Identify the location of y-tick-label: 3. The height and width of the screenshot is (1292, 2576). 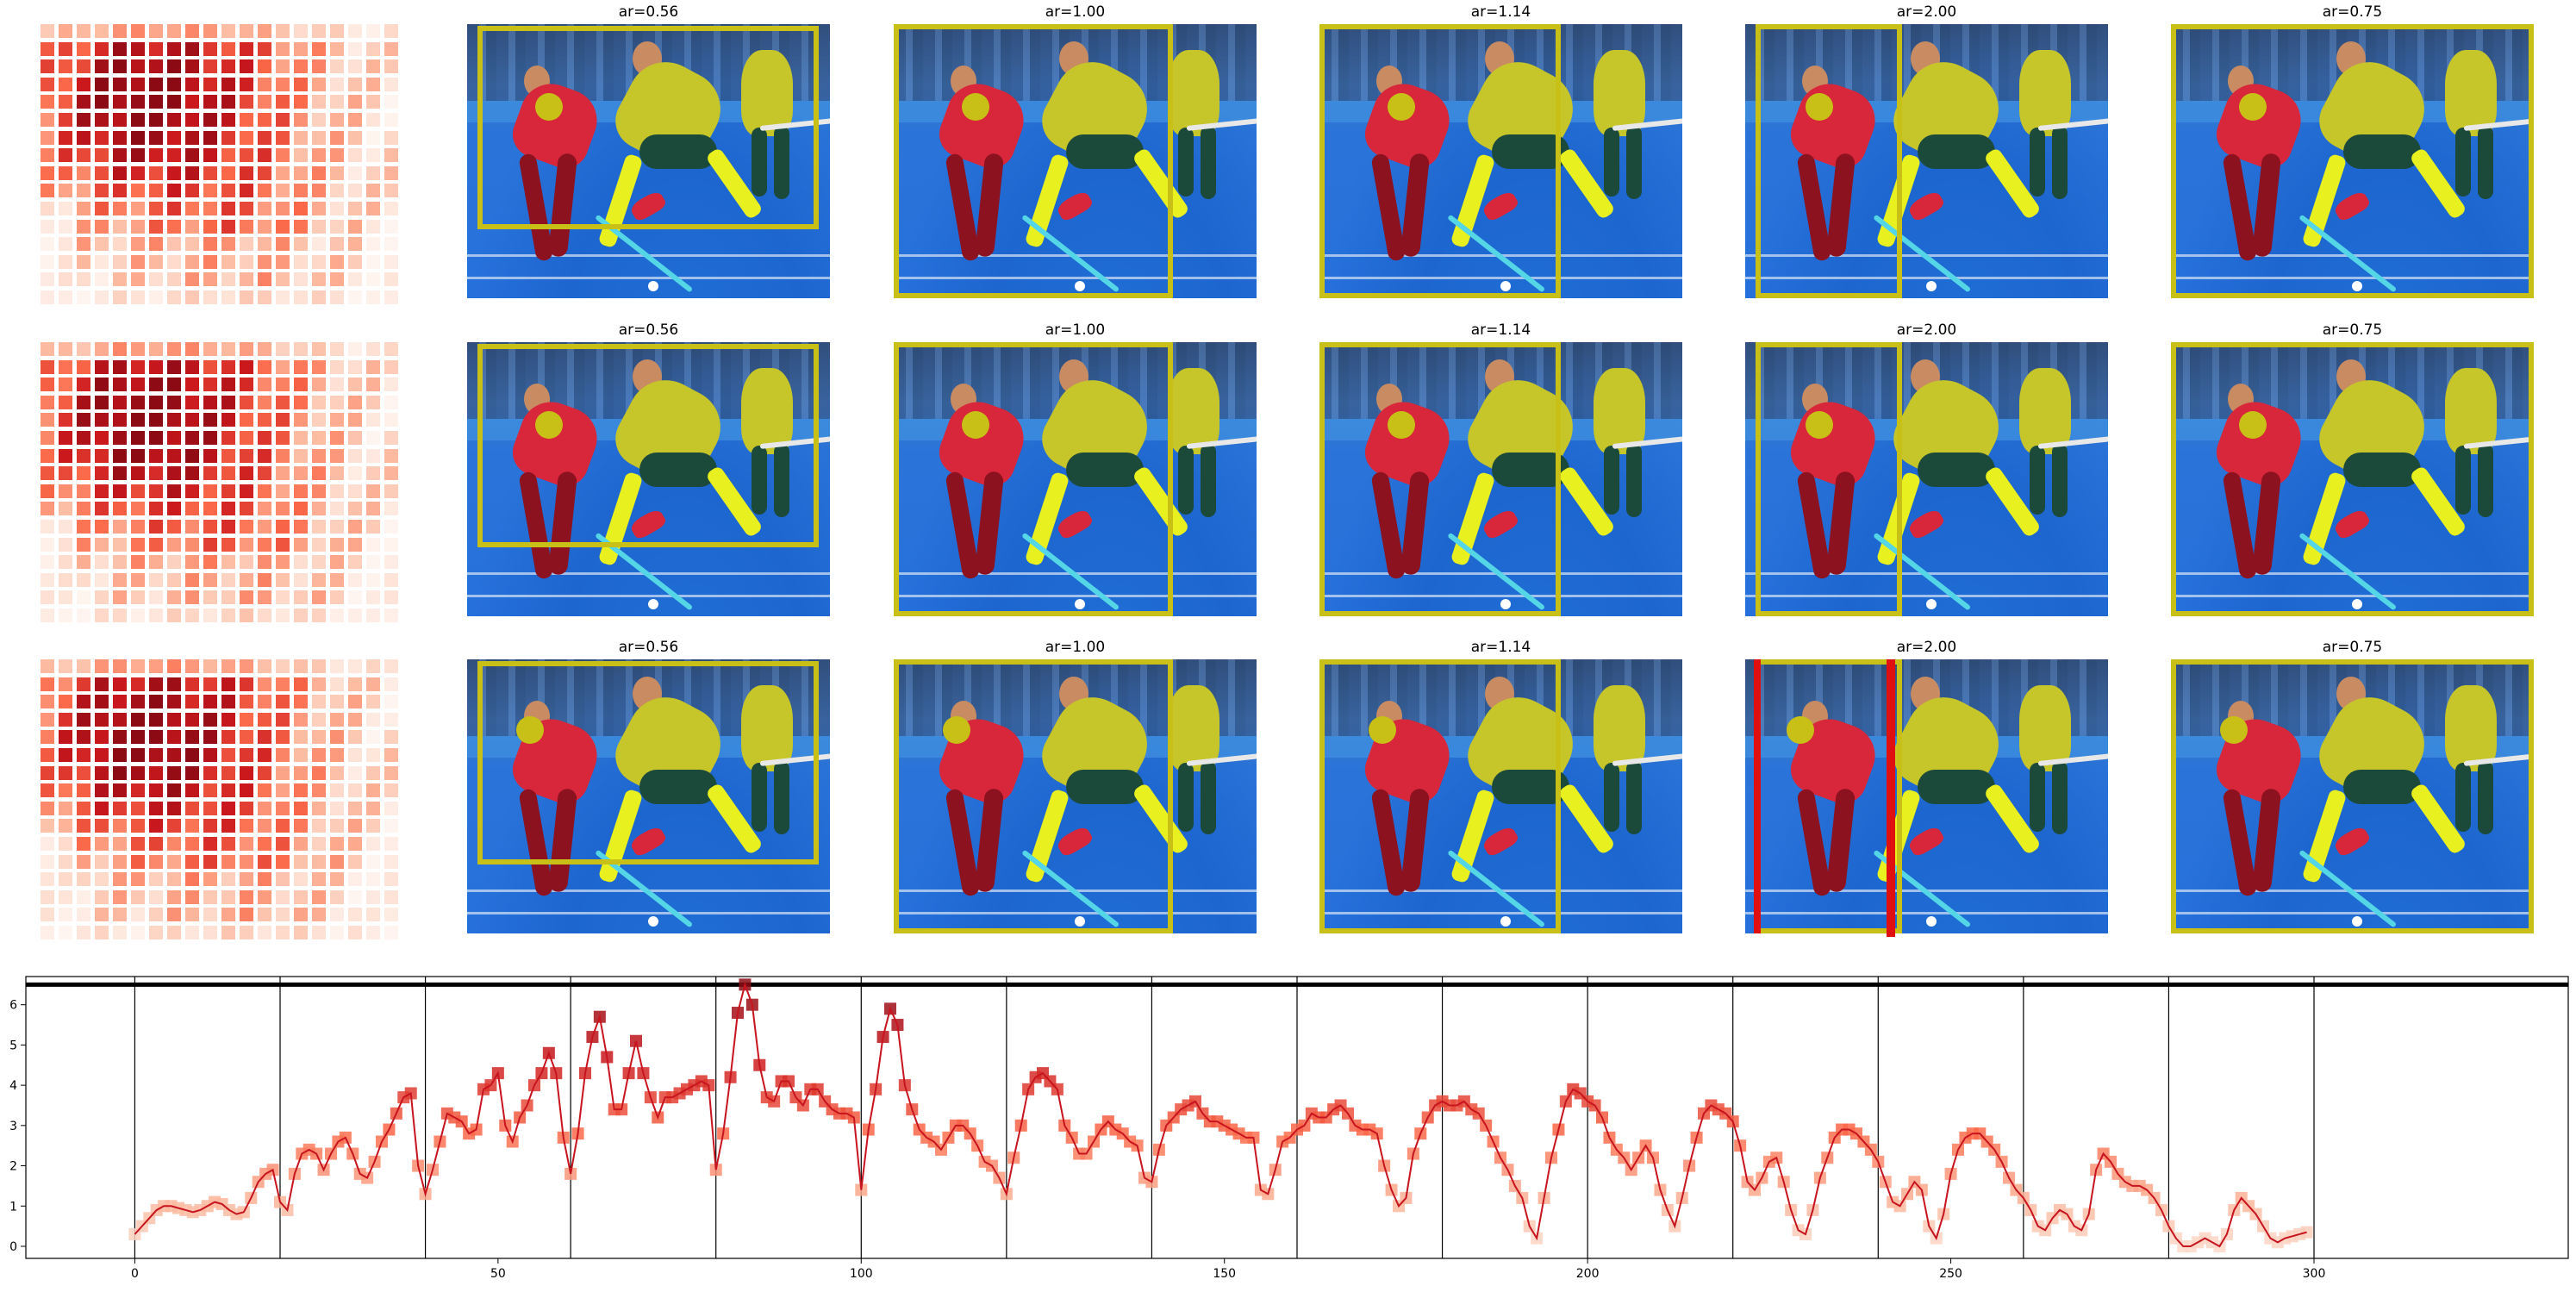
(13, 1127).